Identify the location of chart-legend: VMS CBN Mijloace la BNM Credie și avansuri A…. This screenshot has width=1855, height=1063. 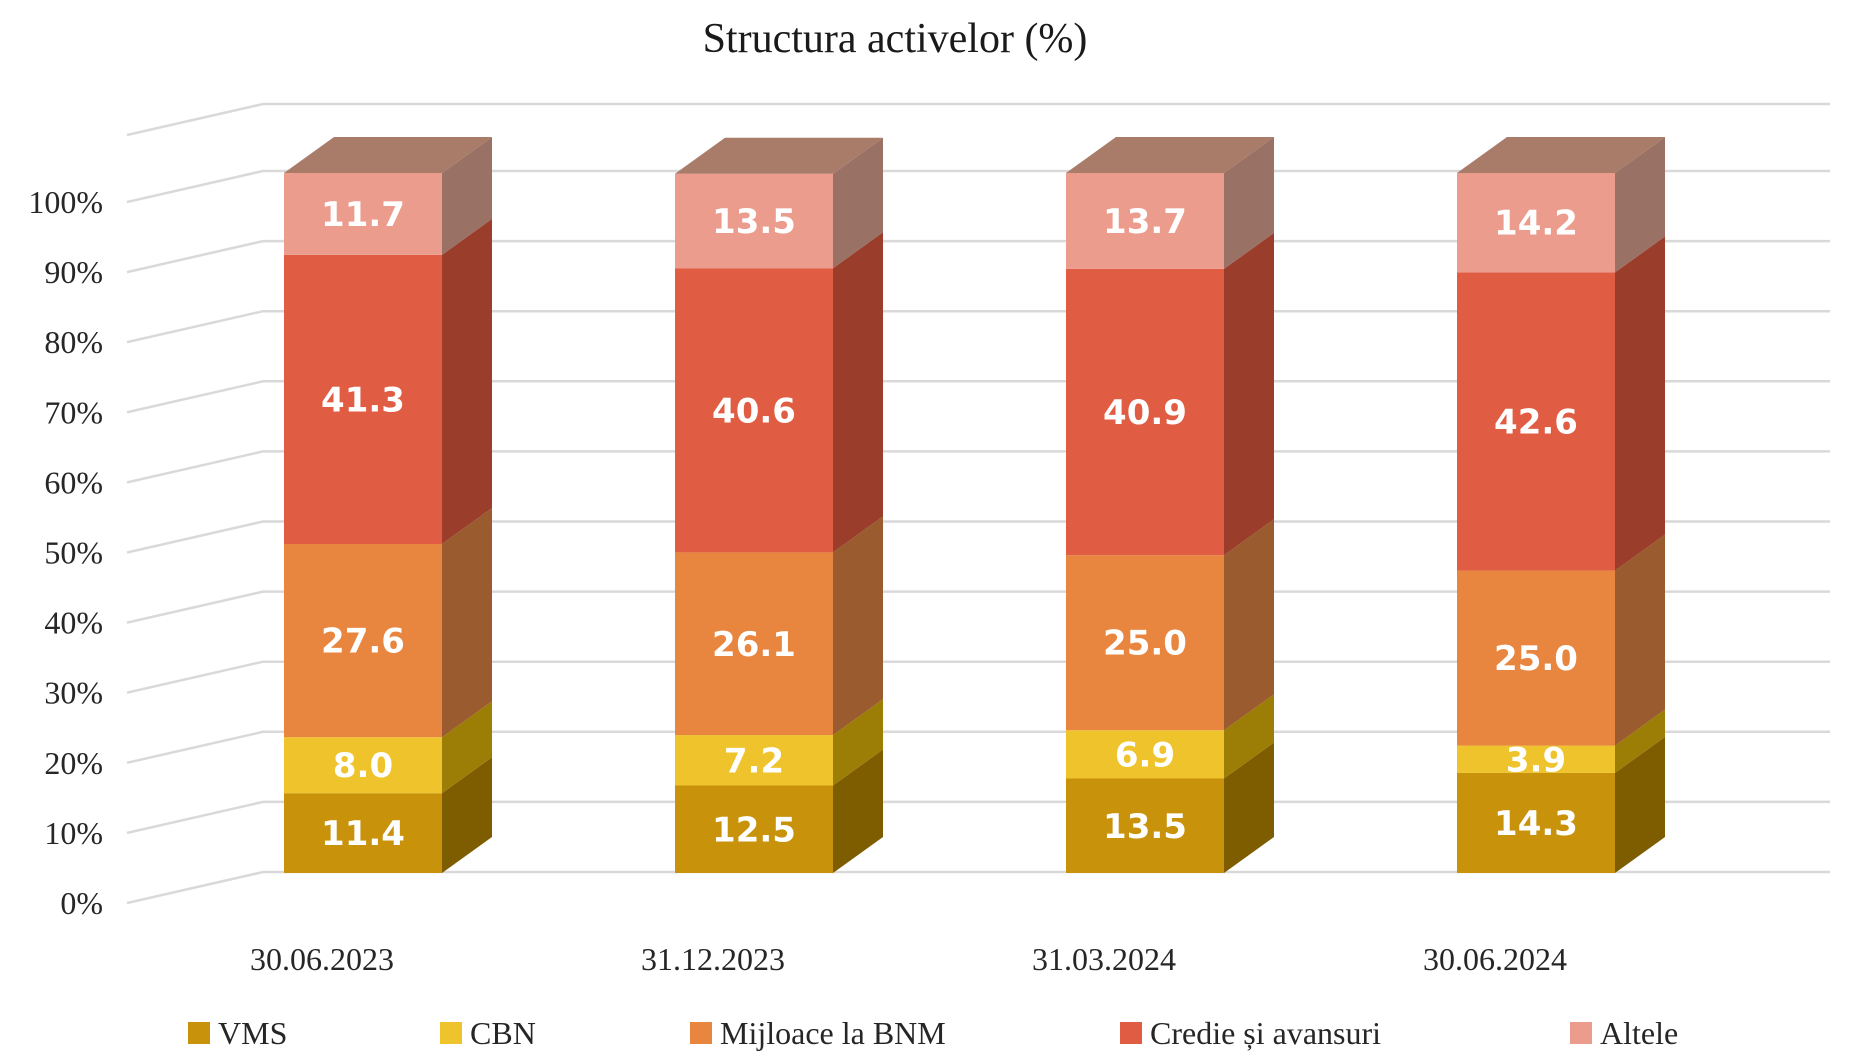
(933, 1033).